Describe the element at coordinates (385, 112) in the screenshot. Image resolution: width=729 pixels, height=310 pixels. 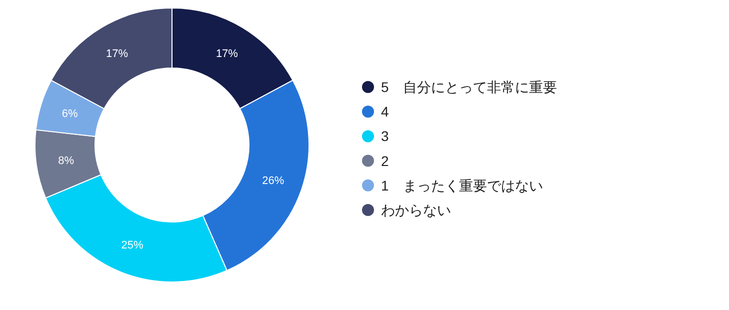
I see `legend-label: 4` at that location.